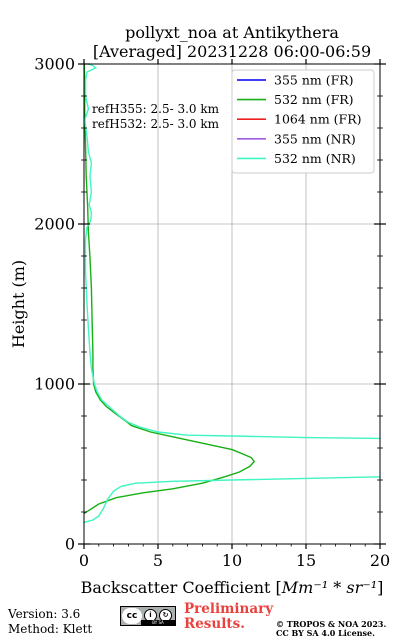  What do you see at coordinates (70, 544) in the screenshot?
I see `y-tick-label: 0` at bounding box center [70, 544].